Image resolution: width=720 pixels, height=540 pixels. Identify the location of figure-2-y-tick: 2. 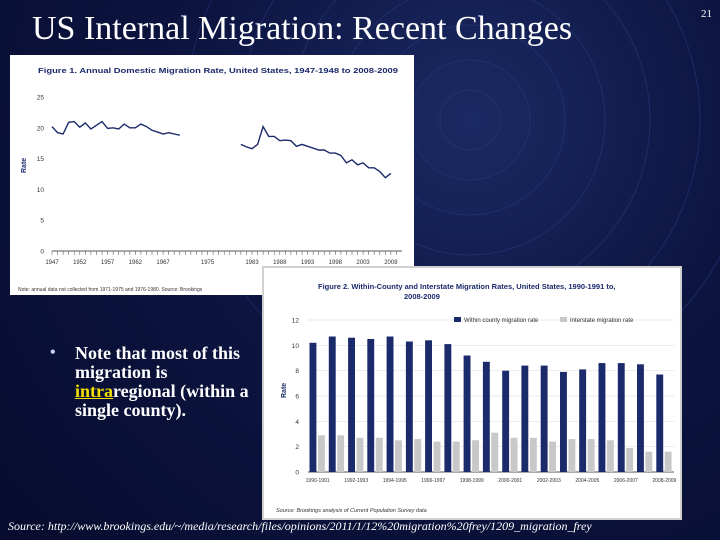
(297, 447).